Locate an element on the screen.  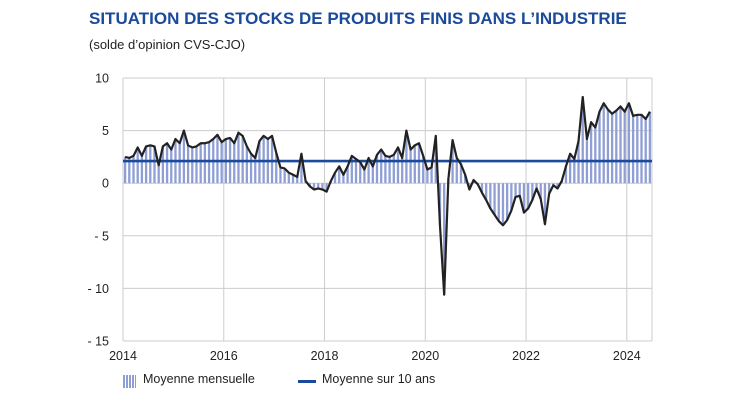
x-tick-label: 2024 is located at coordinates (627, 356).